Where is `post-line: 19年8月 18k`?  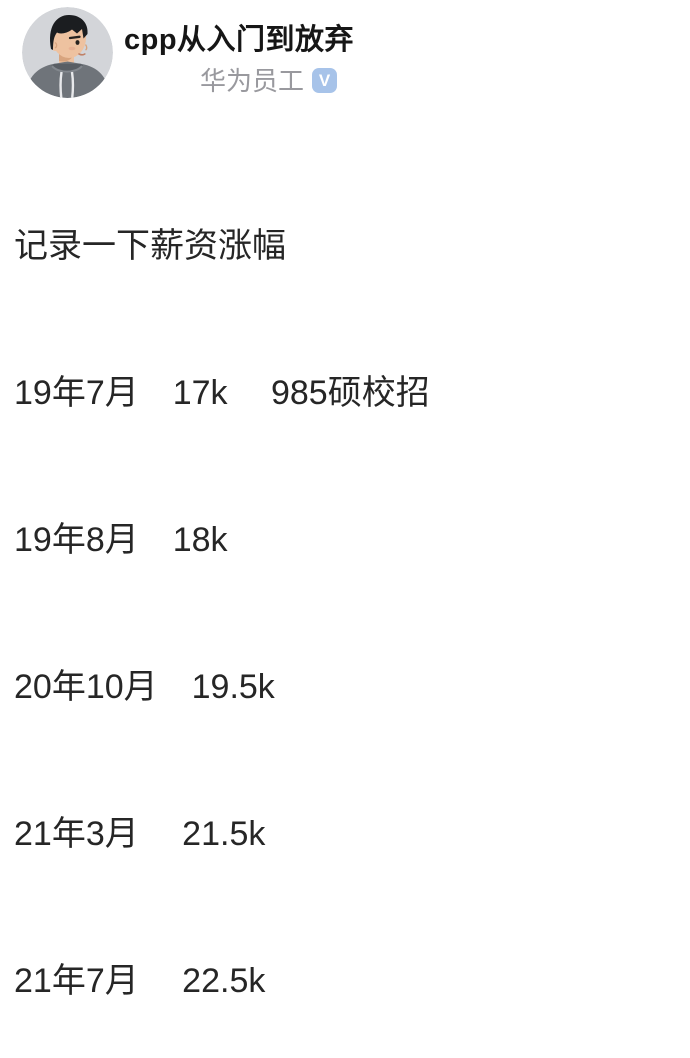 post-line: 19年8月 18k is located at coordinates (121, 540).